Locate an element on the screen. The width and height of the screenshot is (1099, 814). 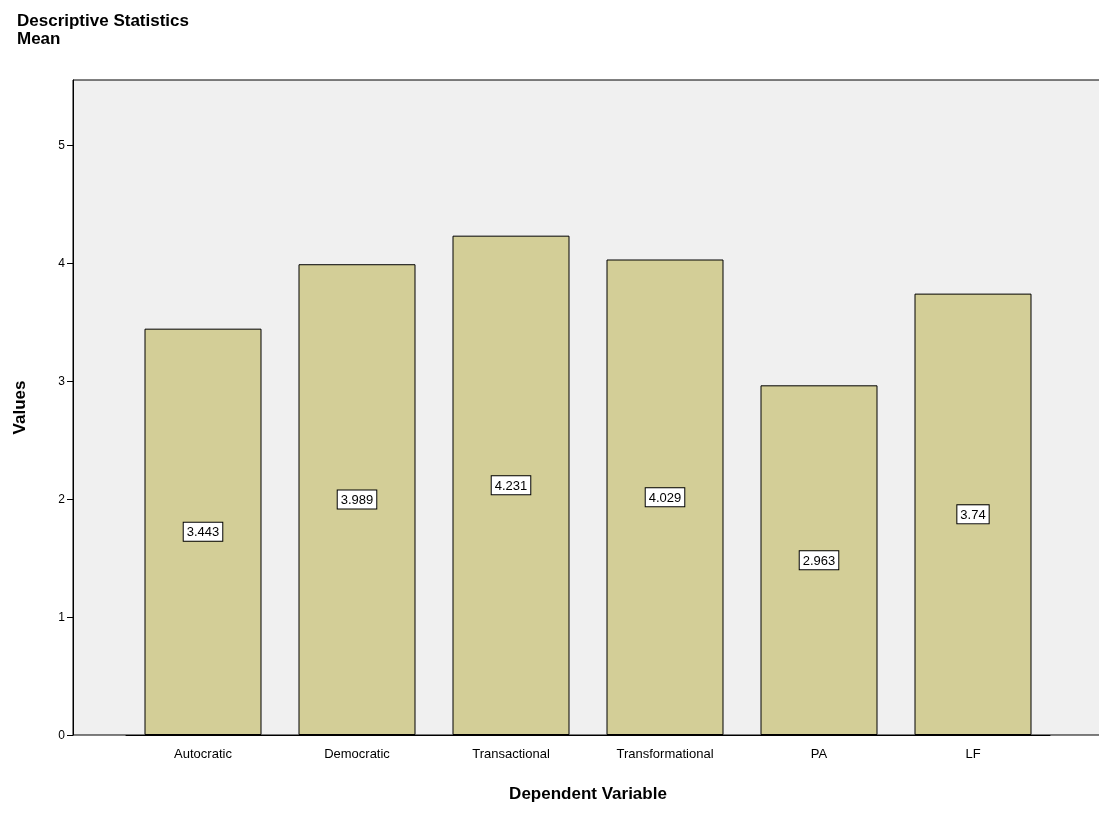
x-tick-label: Transactional is located at coordinates (511, 753).